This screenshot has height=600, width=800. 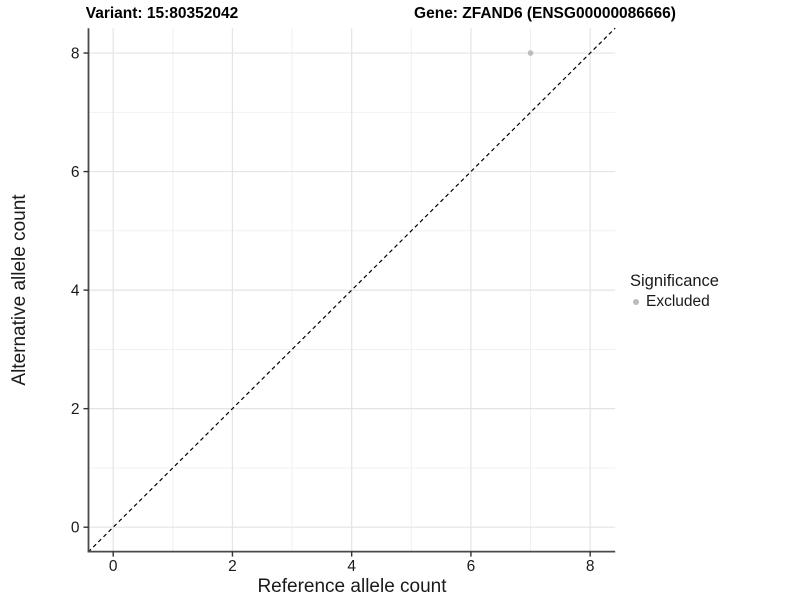 I want to click on y-tick-label: 4, so click(x=75, y=291).